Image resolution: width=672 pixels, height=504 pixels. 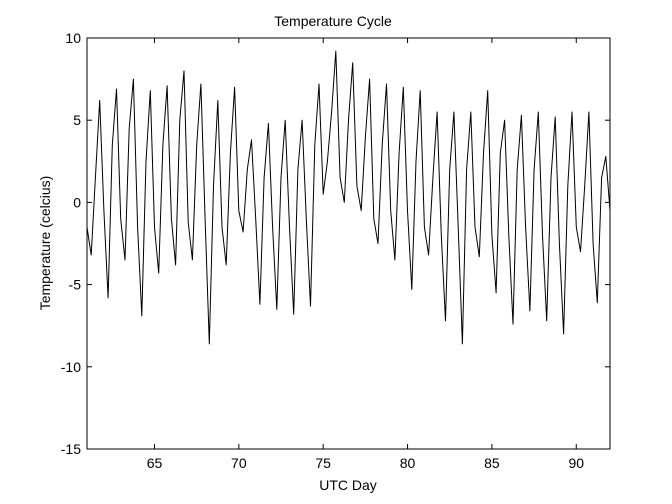 I want to click on x-tick-label: 70, so click(x=239, y=463).